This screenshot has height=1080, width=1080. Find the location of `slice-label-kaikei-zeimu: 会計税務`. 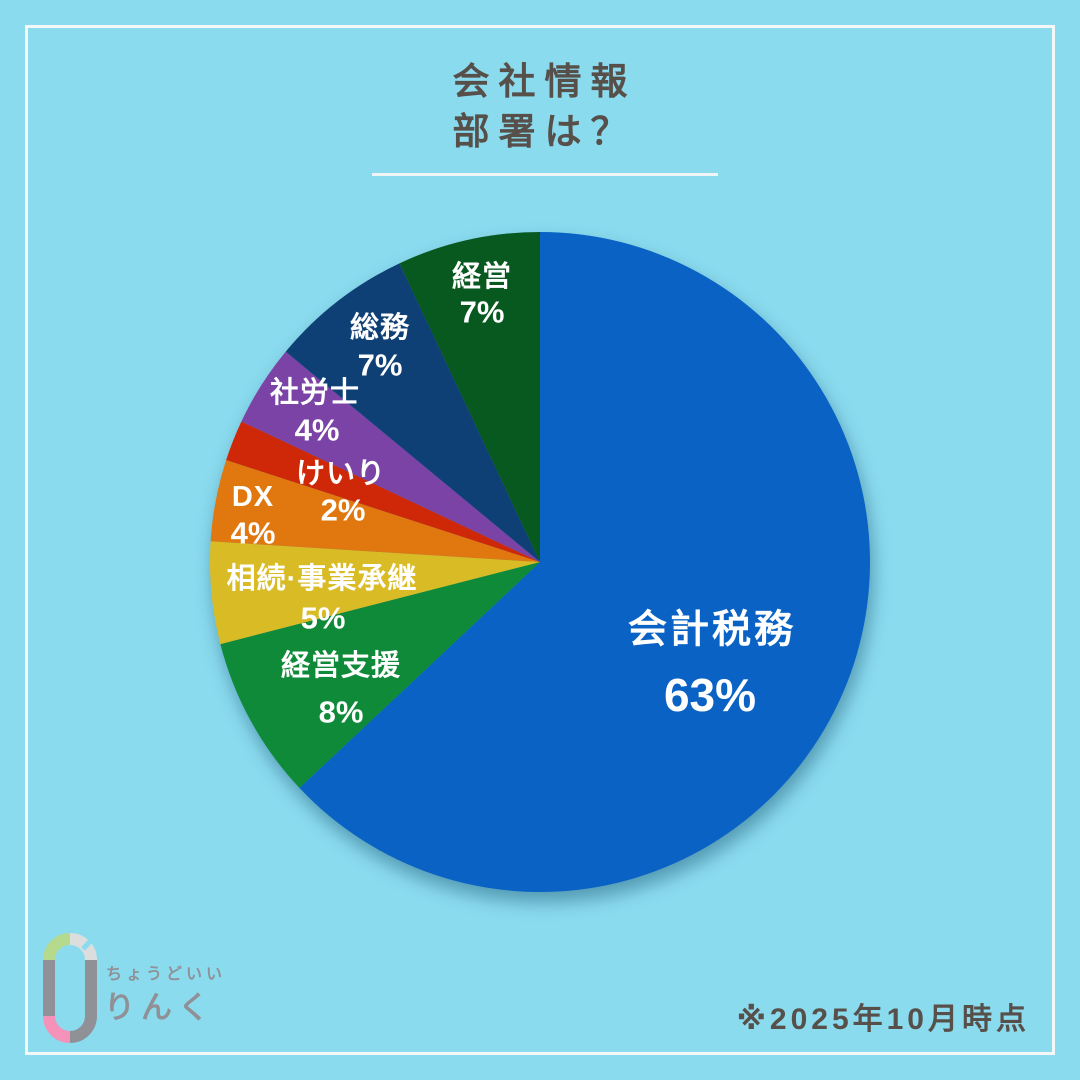

slice-label-kaikei-zeimu: 会計税務 is located at coordinates (712, 630).